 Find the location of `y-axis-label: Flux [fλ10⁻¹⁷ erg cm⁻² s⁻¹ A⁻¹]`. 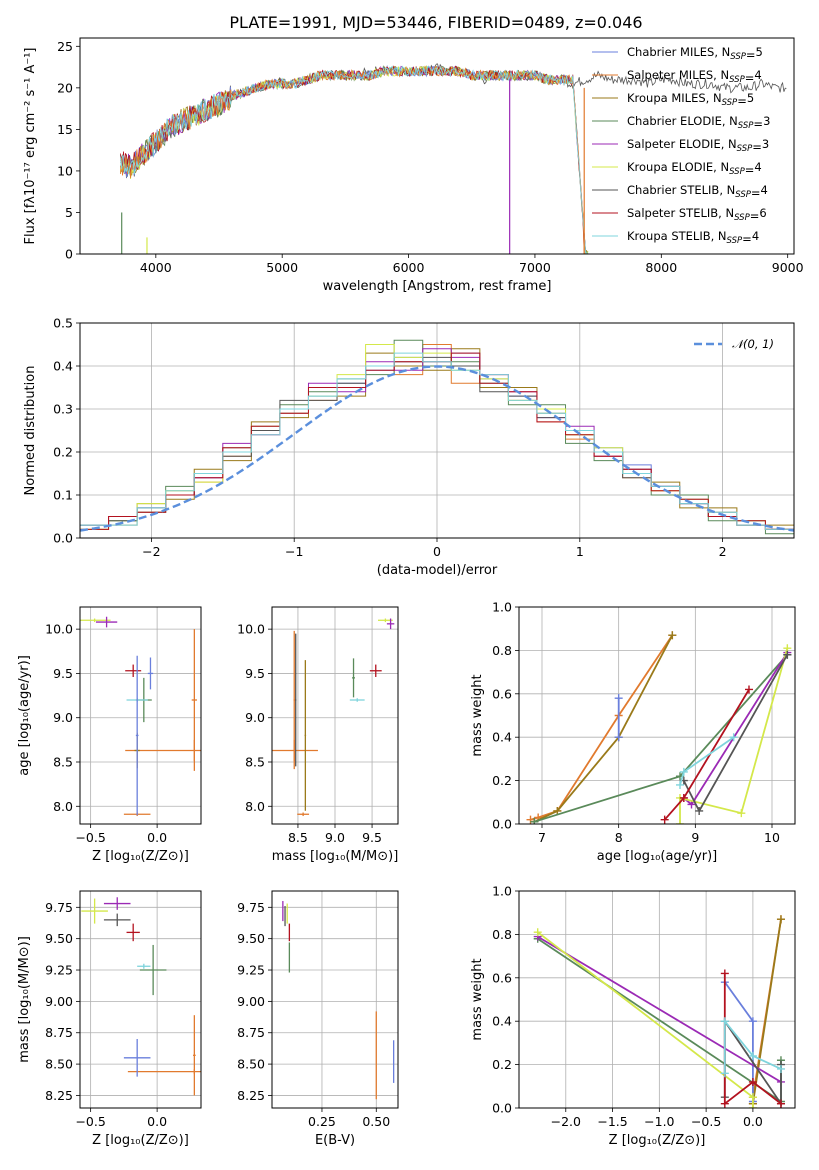

y-axis-label: Flux [fλ10⁻¹⁷ erg cm⁻² s⁻¹ A⁻¹] is located at coordinates (30, 146).